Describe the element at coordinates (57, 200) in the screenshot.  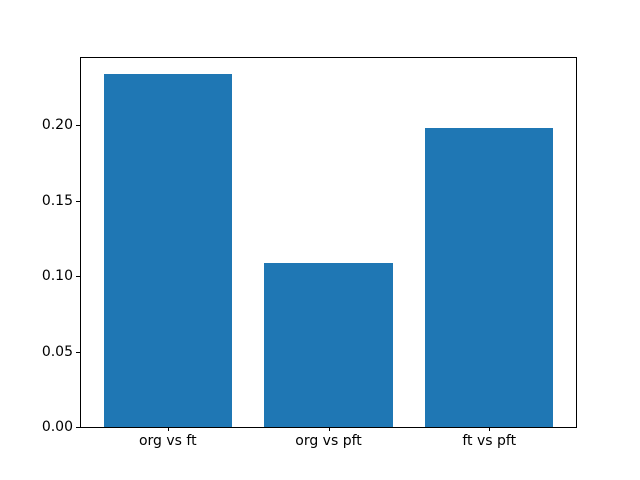
I see `y-axis-tick-label: 0.15` at that location.